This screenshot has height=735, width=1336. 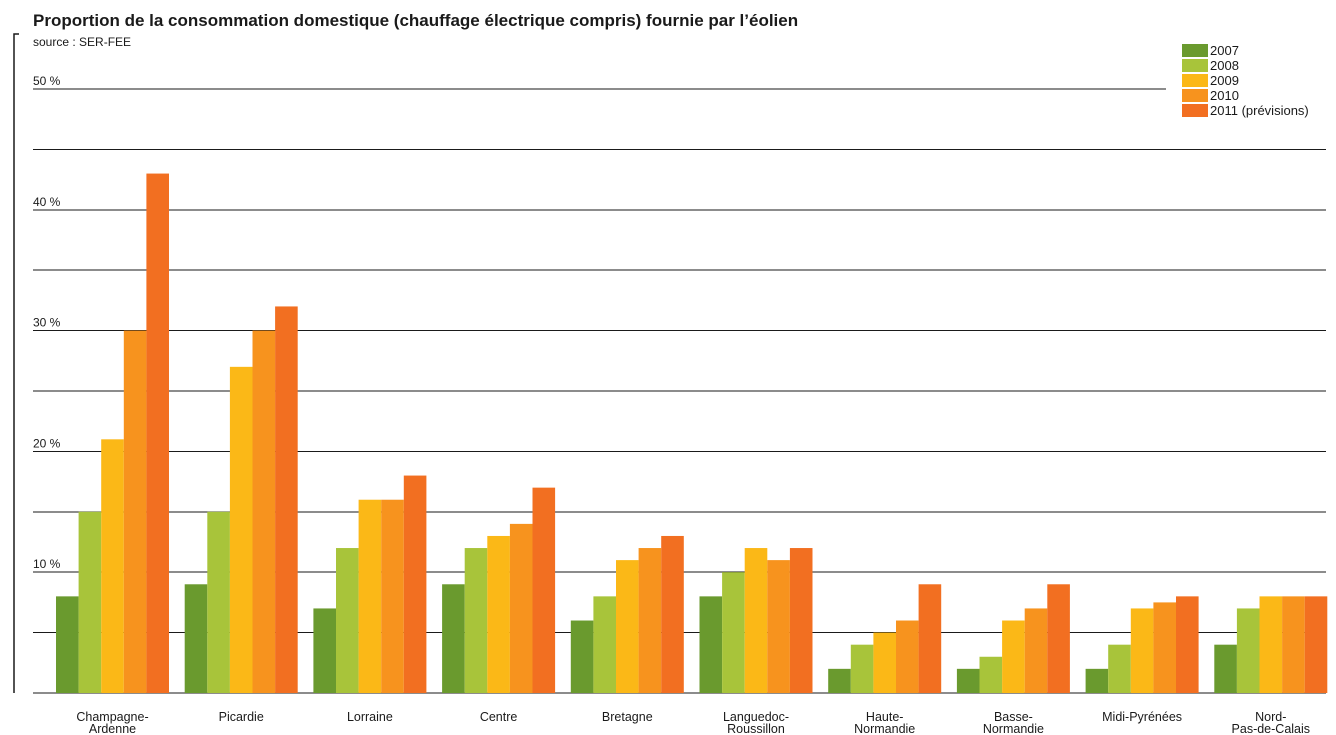 I want to click on x-category-label-line: Roussillon, so click(x=756, y=728).